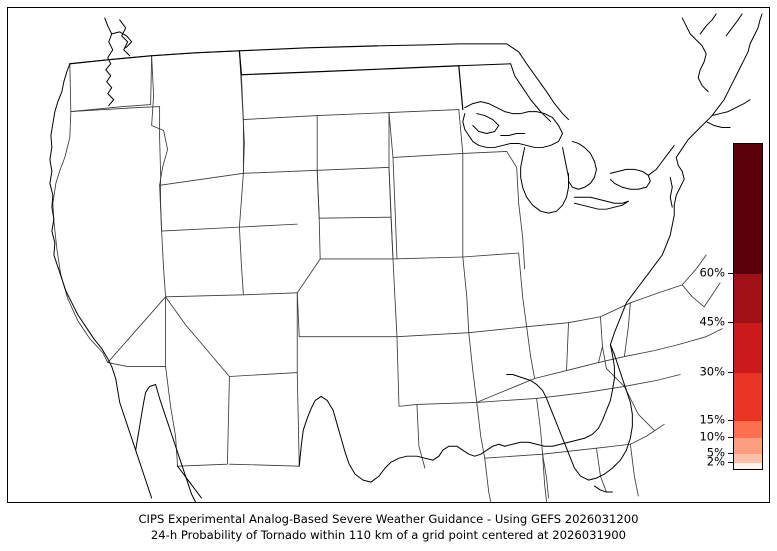 The height and width of the screenshot is (551, 777). Describe the element at coordinates (731, 306) in the screenshot. I see `probability-colorbar: 60% 45% 30% 15% 10% 5% 2%` at that location.